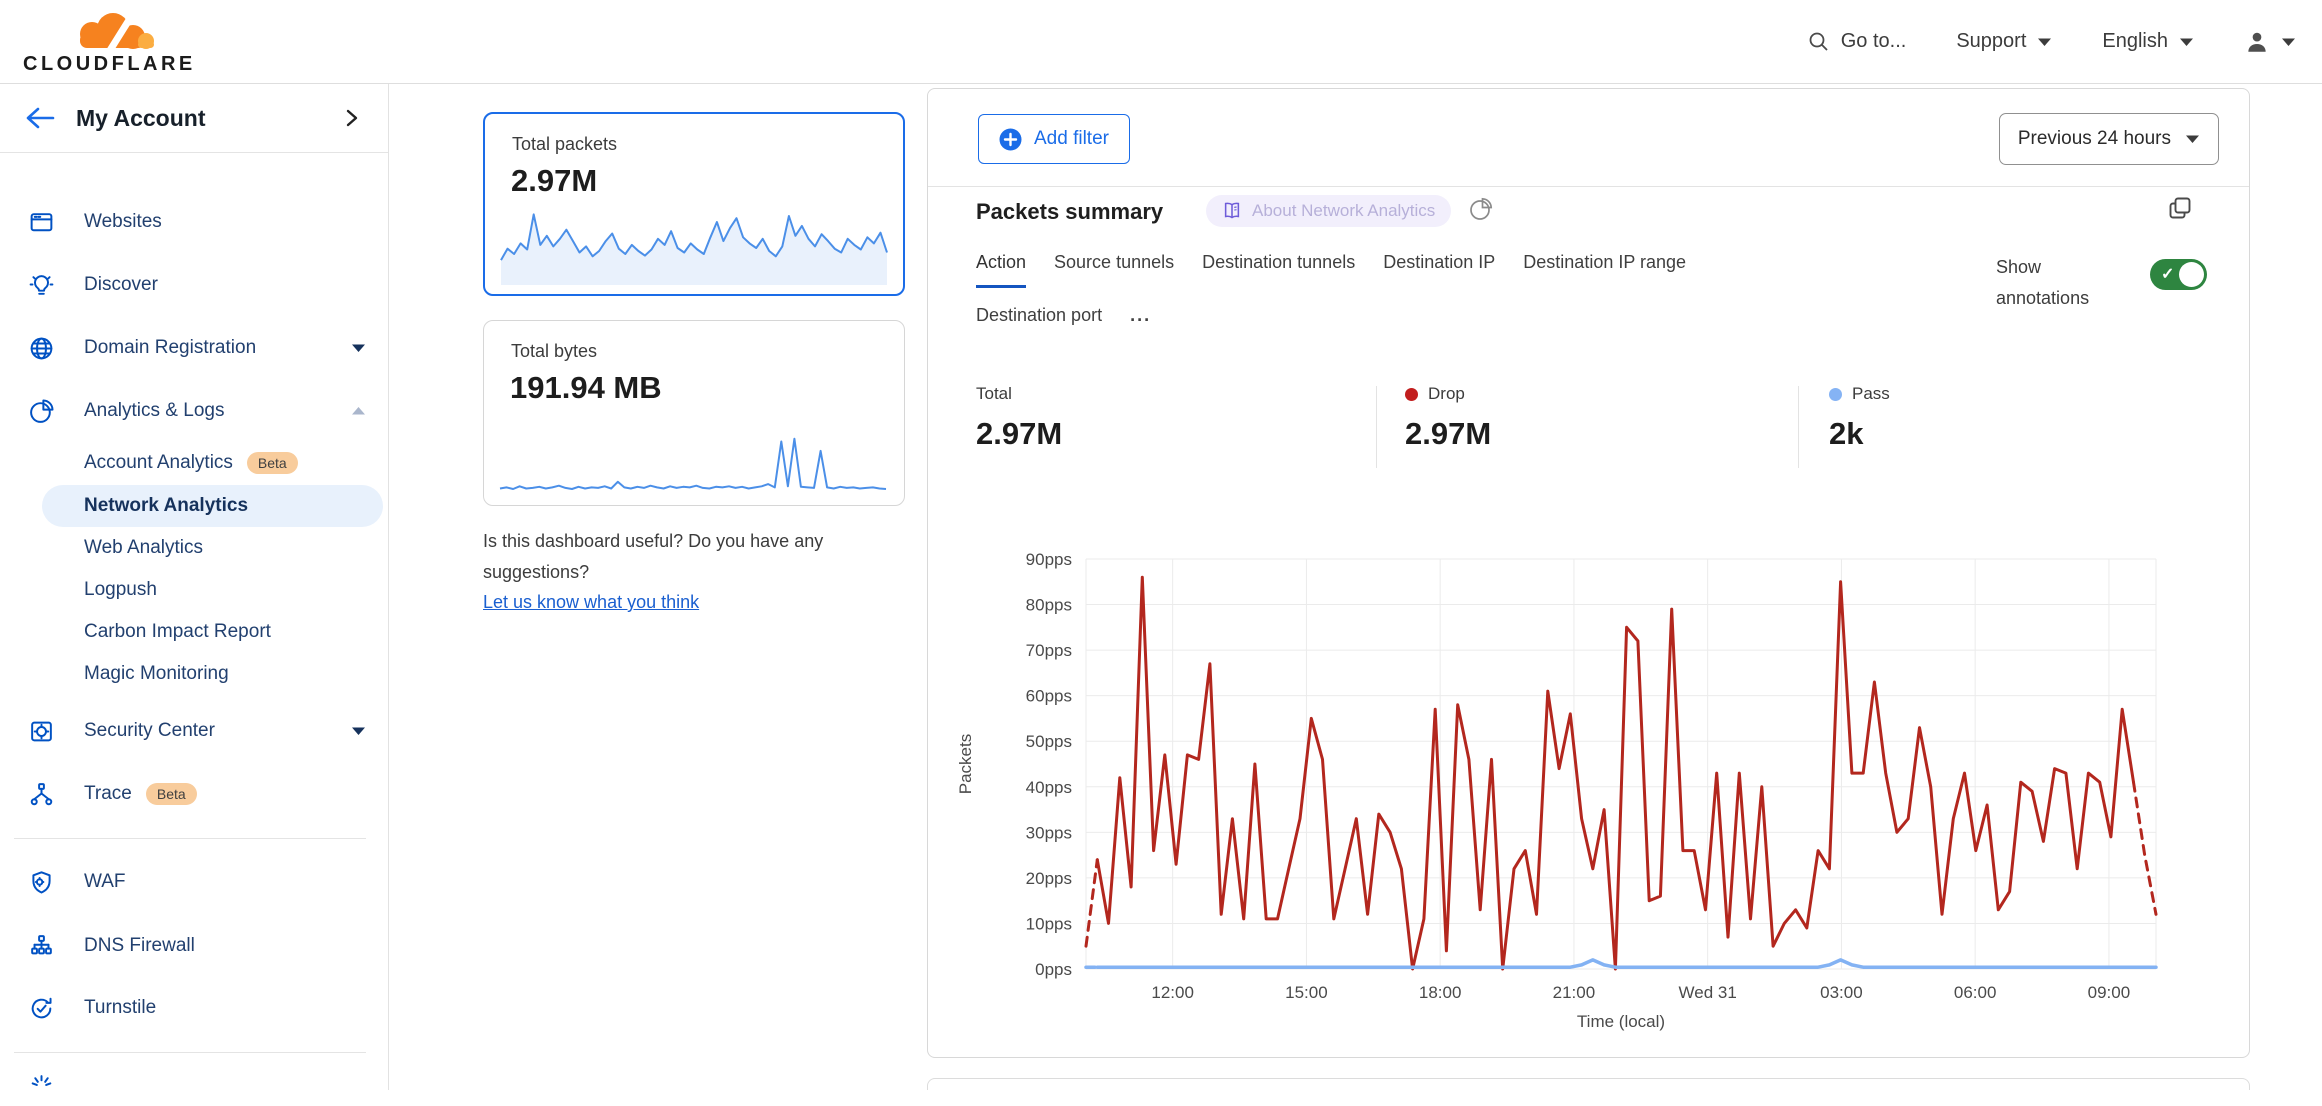 The width and height of the screenshot is (2322, 1106). I want to click on chevron-right-icon, so click(352, 118).